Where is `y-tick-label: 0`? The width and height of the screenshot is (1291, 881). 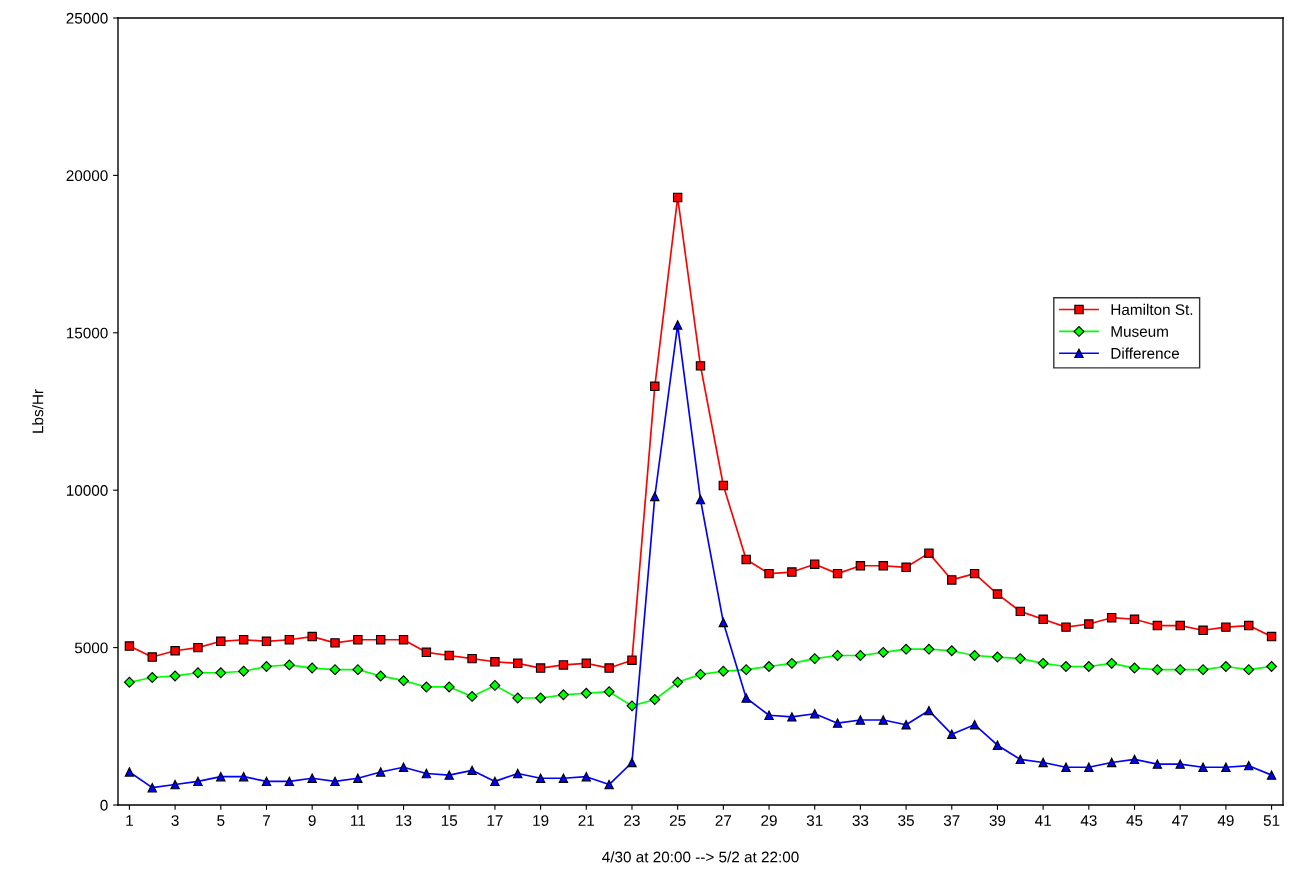 y-tick-label: 0 is located at coordinates (104, 805).